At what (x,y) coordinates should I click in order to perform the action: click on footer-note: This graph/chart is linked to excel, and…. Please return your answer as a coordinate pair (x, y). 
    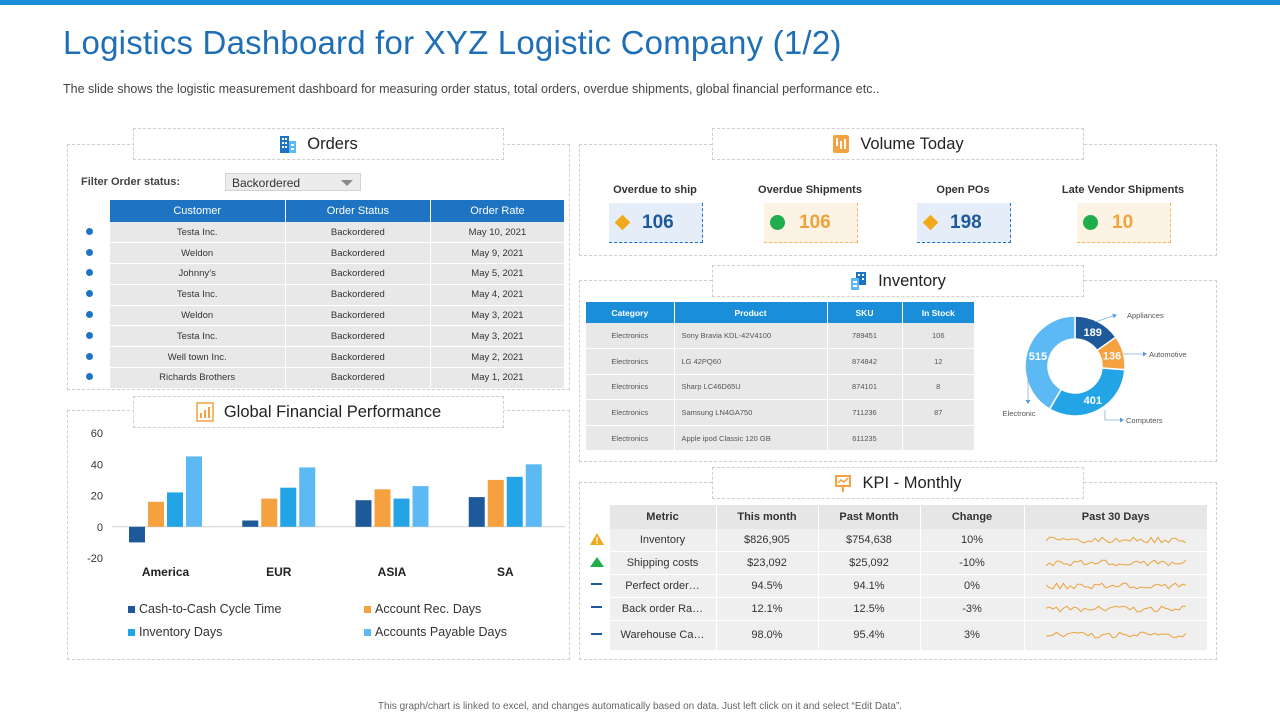
    Looking at the image, I should click on (640, 706).